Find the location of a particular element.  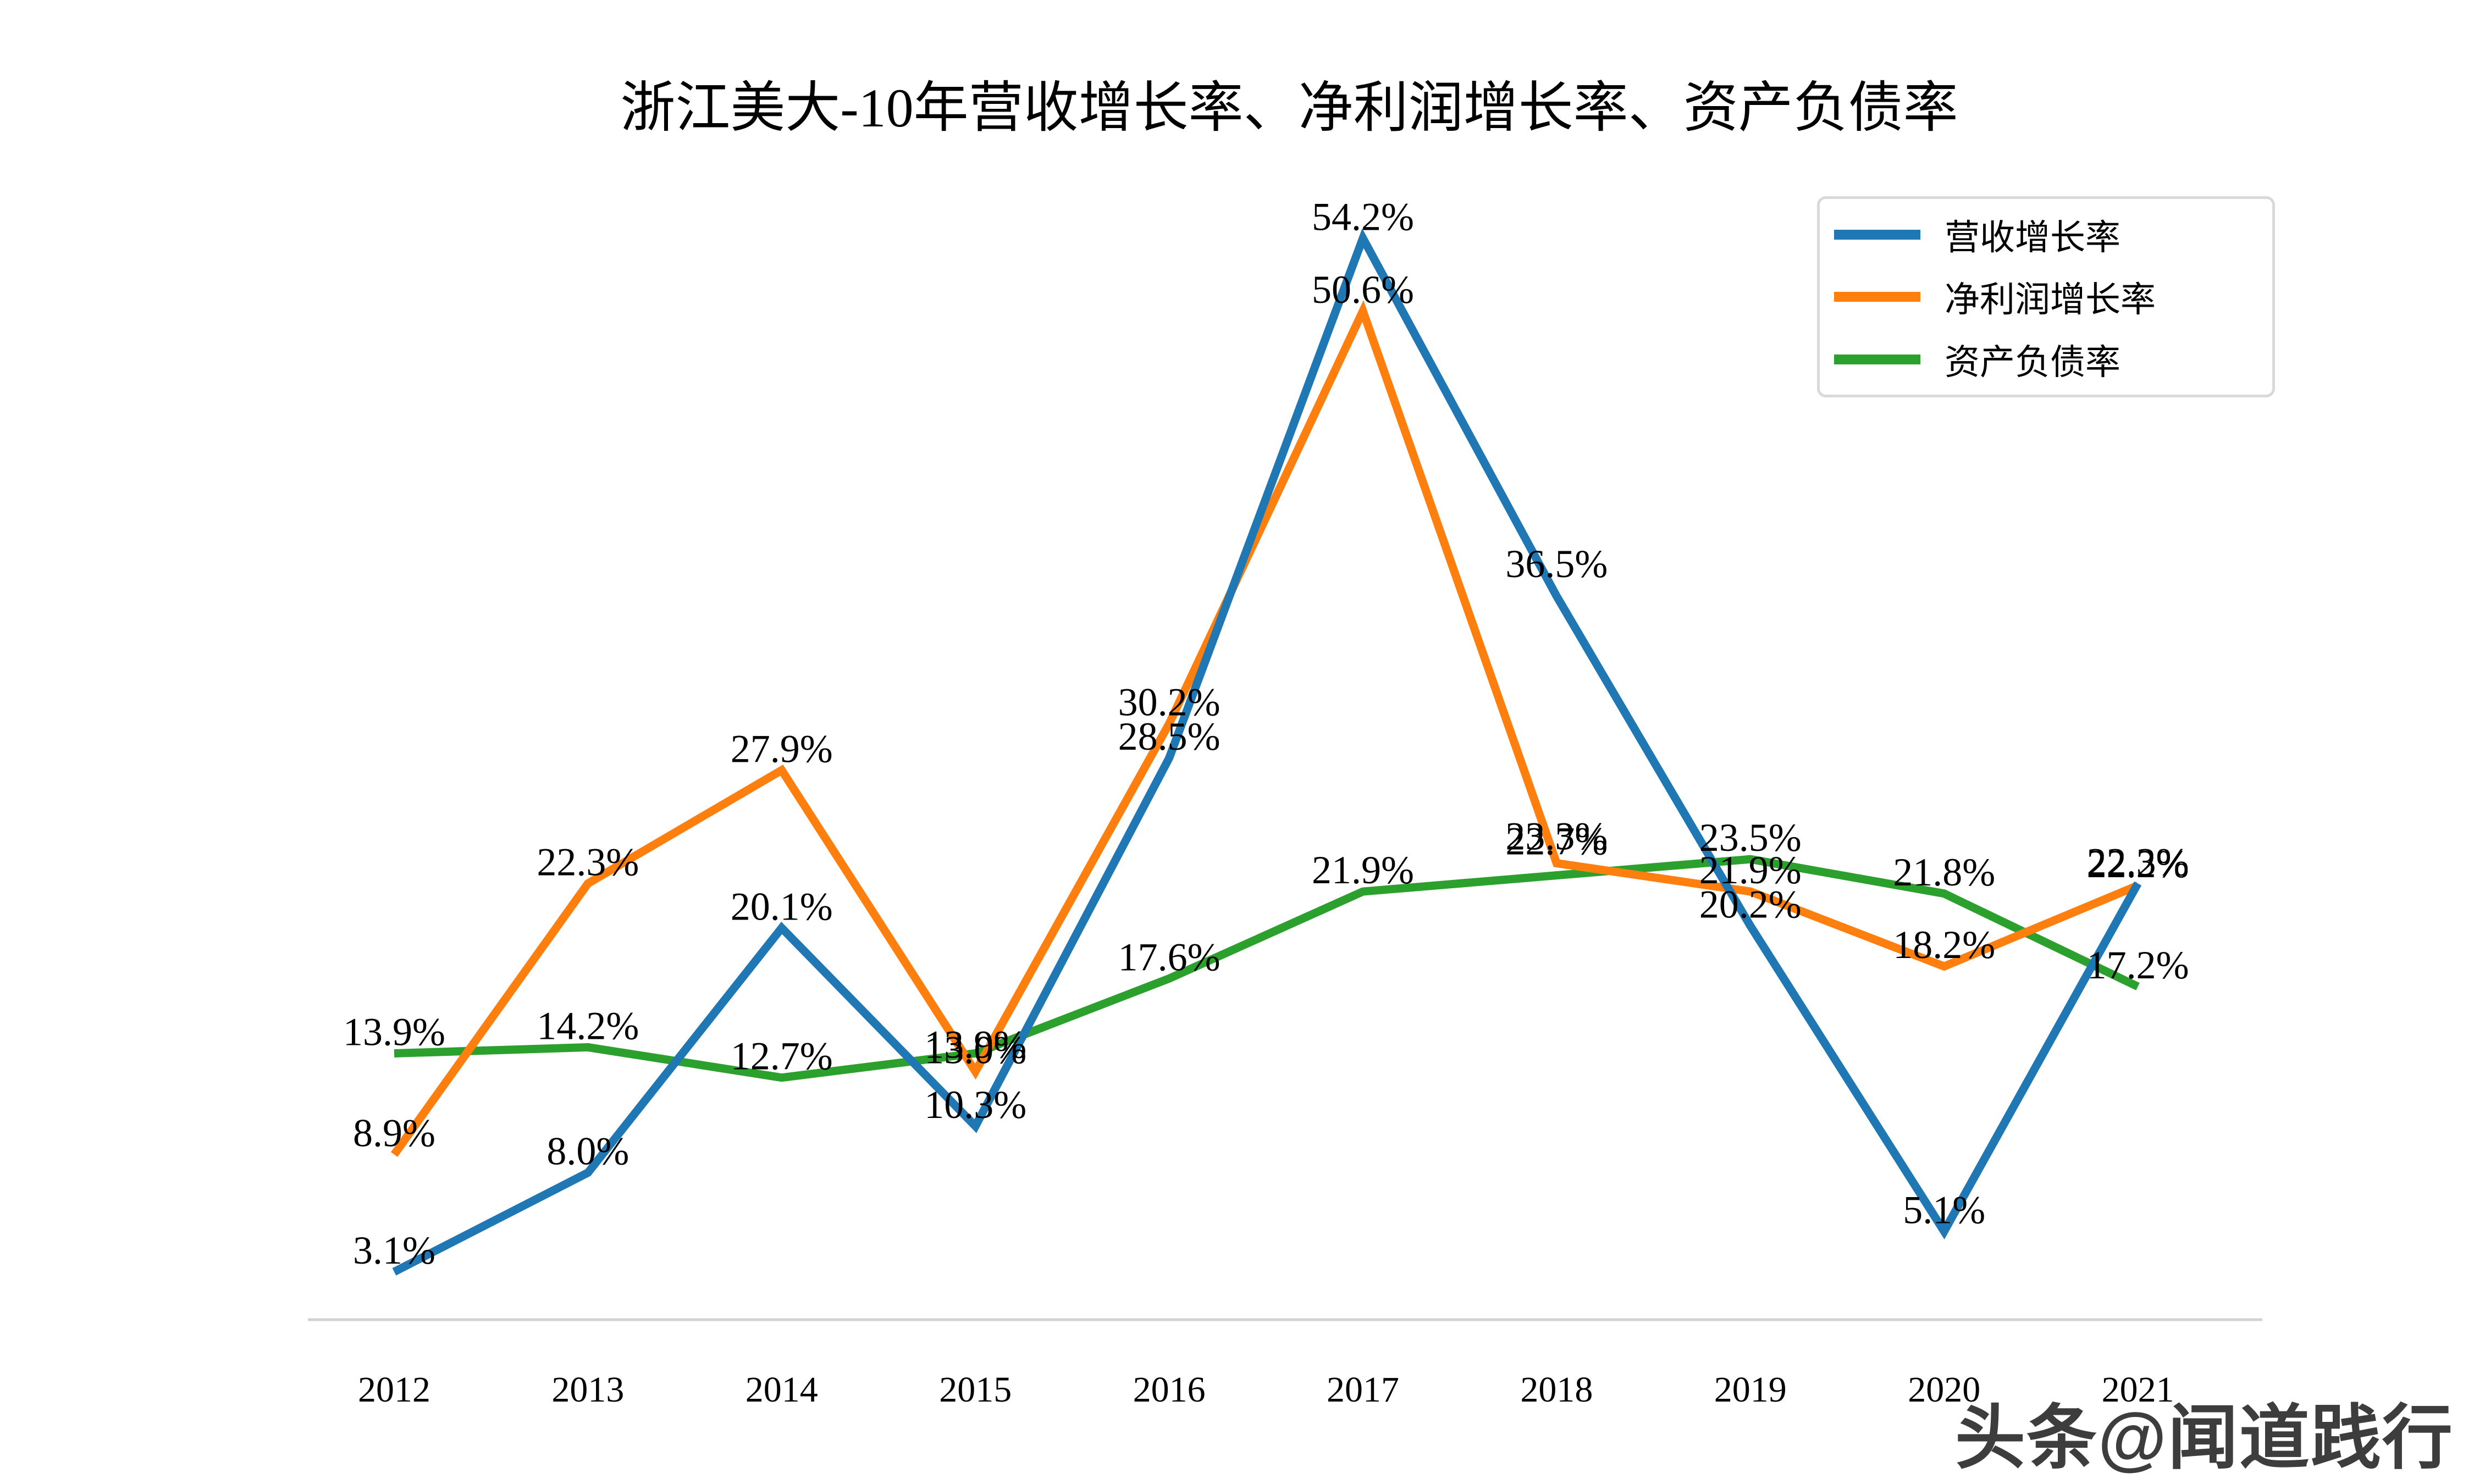

data-label-资产负债率-2020: 21.8% is located at coordinates (1944, 872).